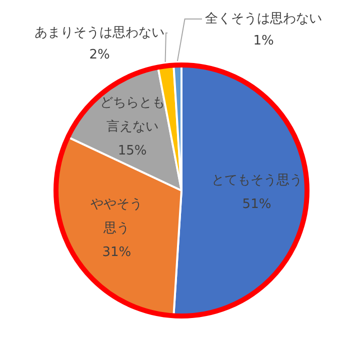  I want to click on slice-label: どちらとも言えない, so click(132, 114).